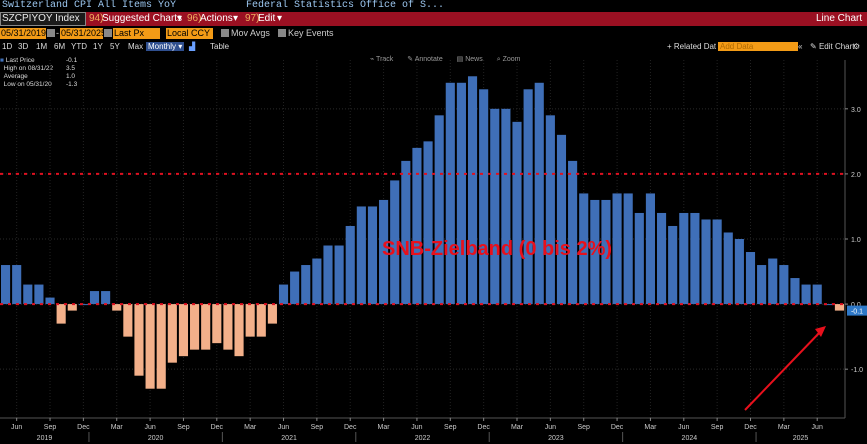  Describe the element at coordinates (690, 438) in the screenshot. I see `x-year-label: 2024` at that location.